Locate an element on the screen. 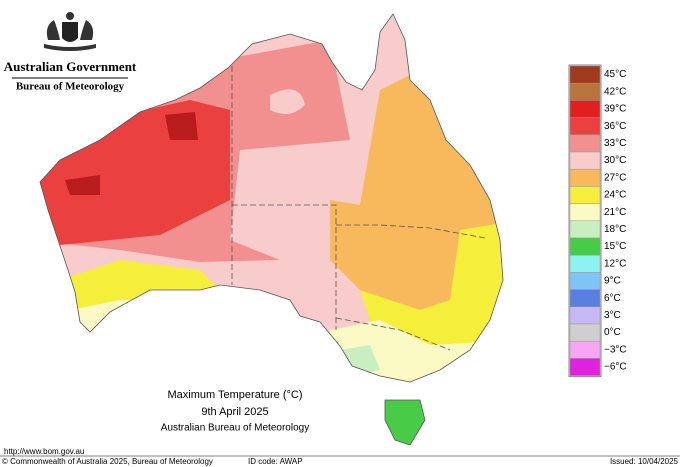 Image resolution: width=680 pixels, height=467 pixels. issued-date: Issued: 10/04/2025 is located at coordinates (644, 461).